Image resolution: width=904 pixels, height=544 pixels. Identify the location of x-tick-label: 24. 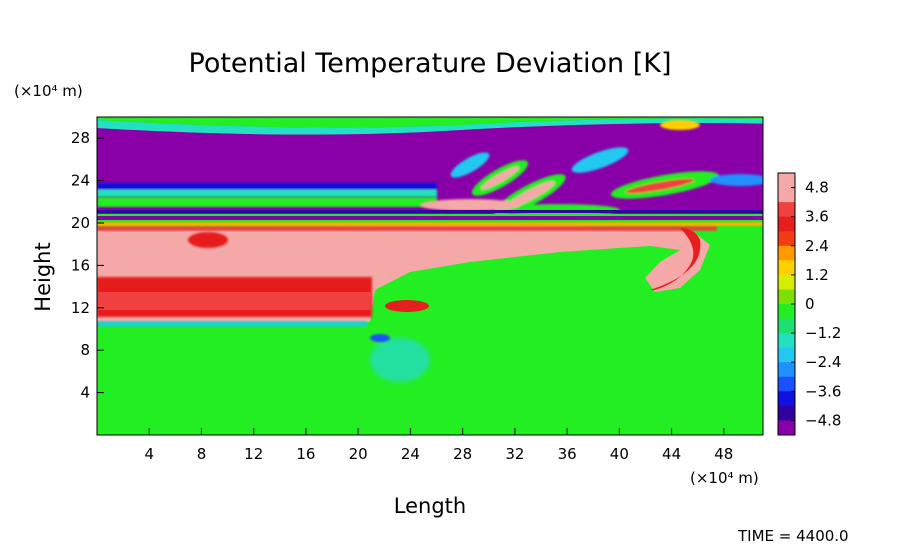
(410, 454).